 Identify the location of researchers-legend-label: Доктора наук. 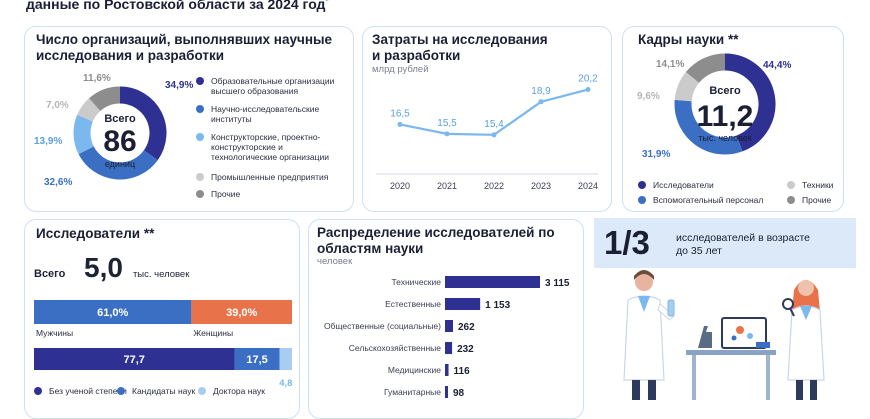
(239, 391).